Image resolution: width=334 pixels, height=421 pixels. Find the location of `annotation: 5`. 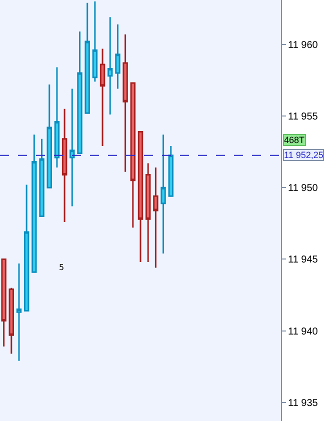

annotation: 5 is located at coordinates (61, 267).